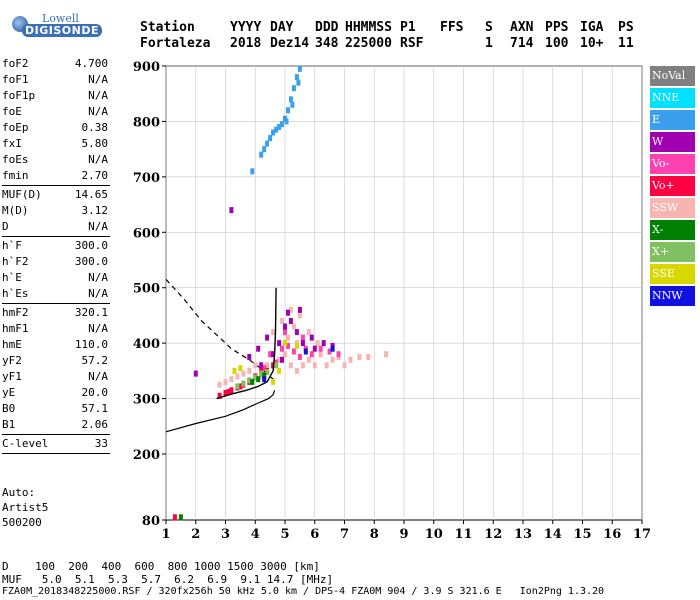 This screenshot has height=600, width=700. Describe the element at coordinates (25, 443) in the screenshot. I see `param-name: C-level` at that location.